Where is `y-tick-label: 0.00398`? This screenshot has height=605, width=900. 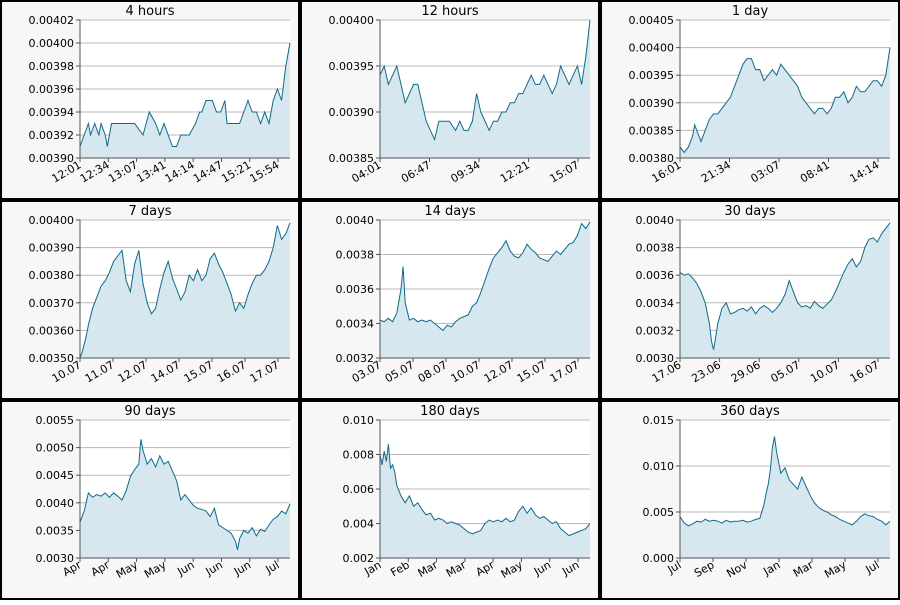 y-tick-label: 0.00398 is located at coordinates (52, 66).